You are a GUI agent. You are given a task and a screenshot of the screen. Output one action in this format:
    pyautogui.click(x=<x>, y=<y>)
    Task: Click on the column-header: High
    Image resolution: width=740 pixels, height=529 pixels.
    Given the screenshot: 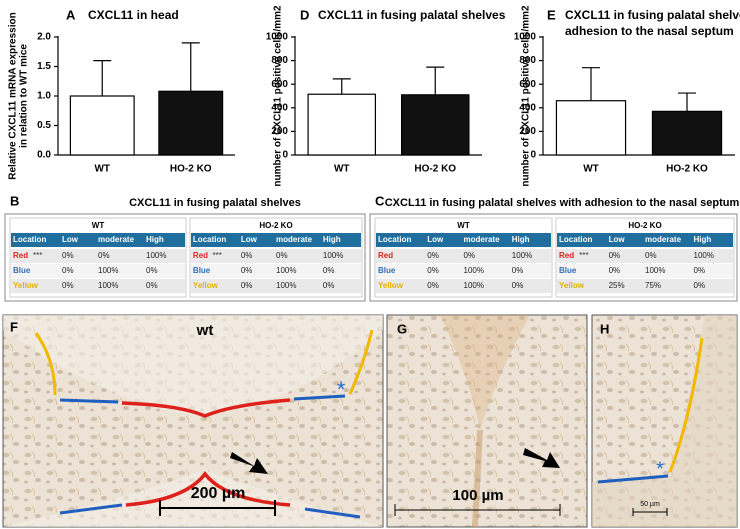 What is the action you would take?
    pyautogui.click(x=332, y=239)
    